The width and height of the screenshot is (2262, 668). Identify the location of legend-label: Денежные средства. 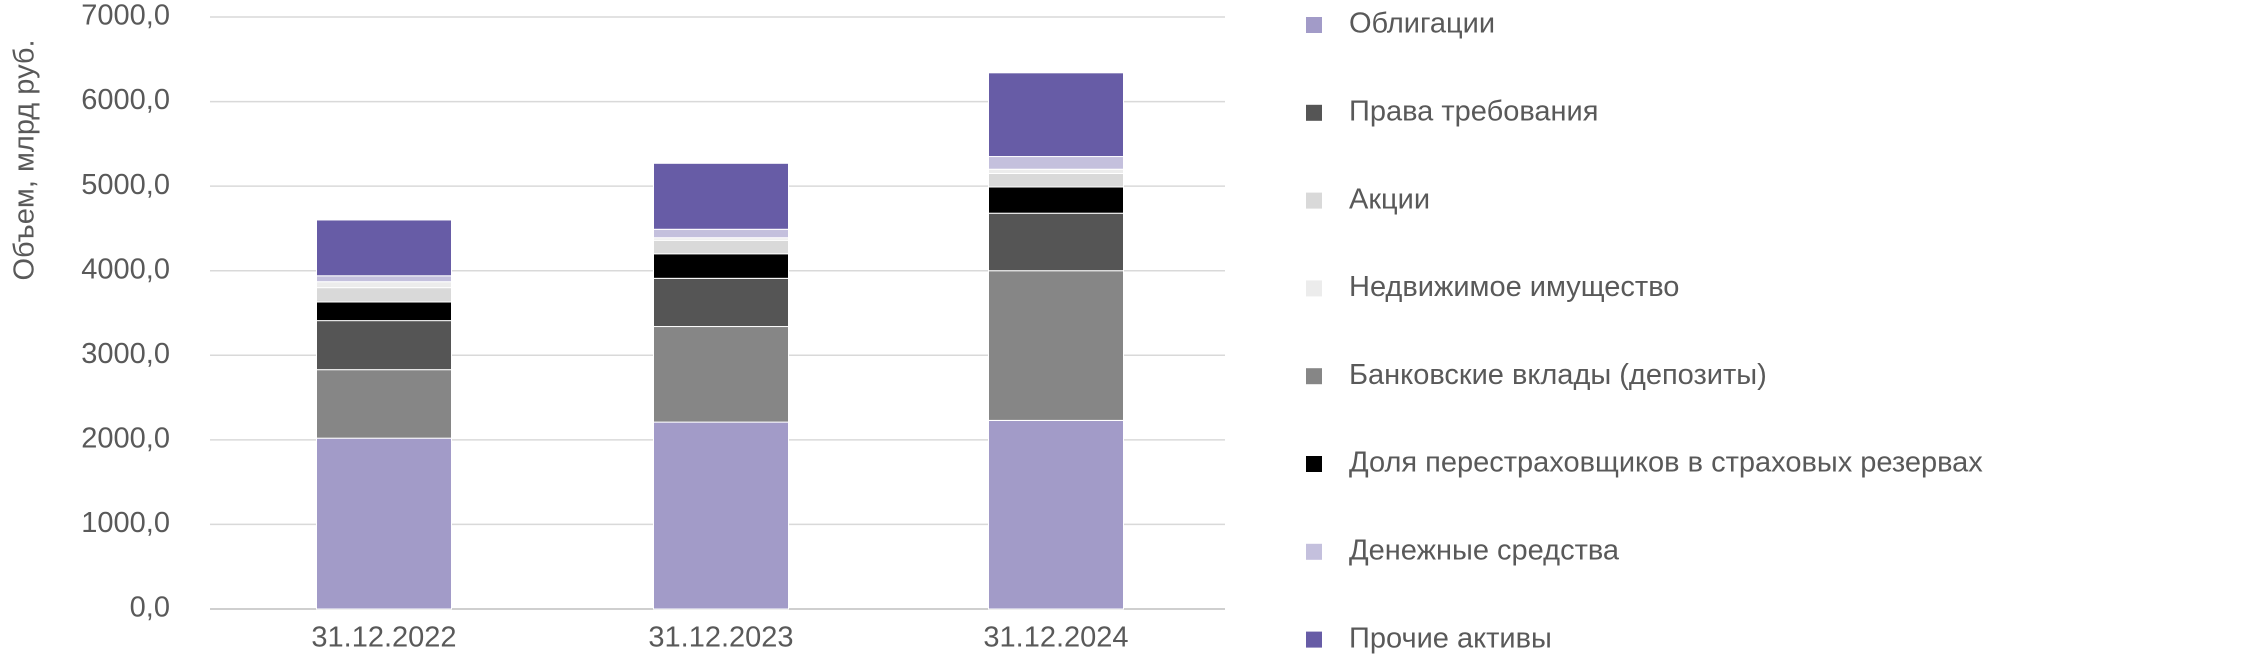
(1484, 550).